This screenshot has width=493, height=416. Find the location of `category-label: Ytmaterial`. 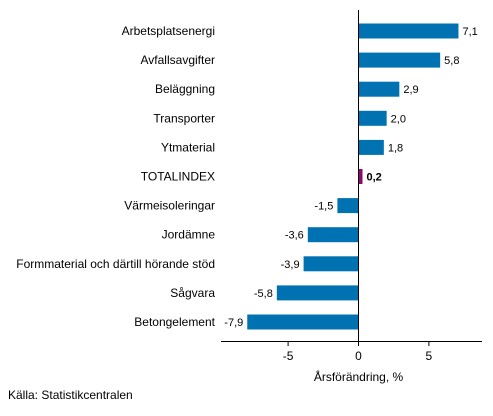

category-label: Ytmaterial is located at coordinates (188, 147).